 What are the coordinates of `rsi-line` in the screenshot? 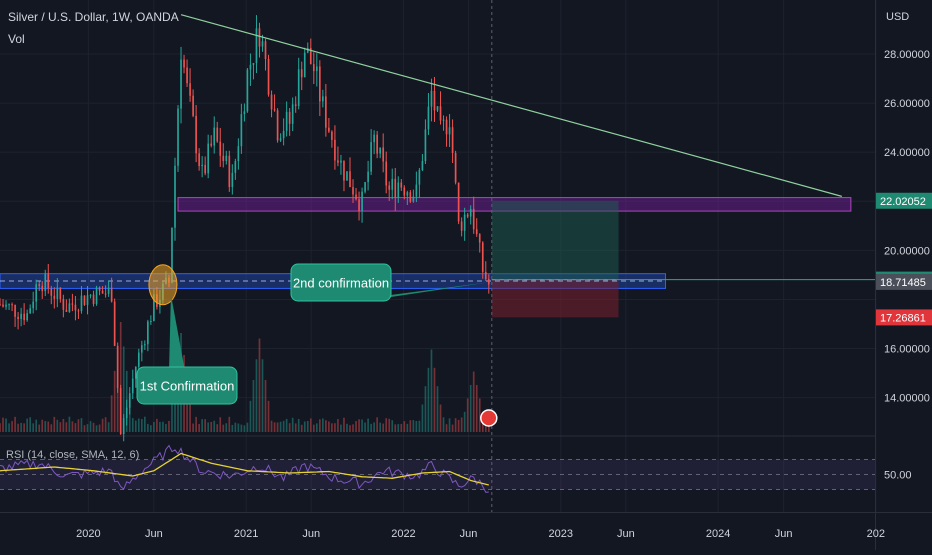 It's located at (244, 468).